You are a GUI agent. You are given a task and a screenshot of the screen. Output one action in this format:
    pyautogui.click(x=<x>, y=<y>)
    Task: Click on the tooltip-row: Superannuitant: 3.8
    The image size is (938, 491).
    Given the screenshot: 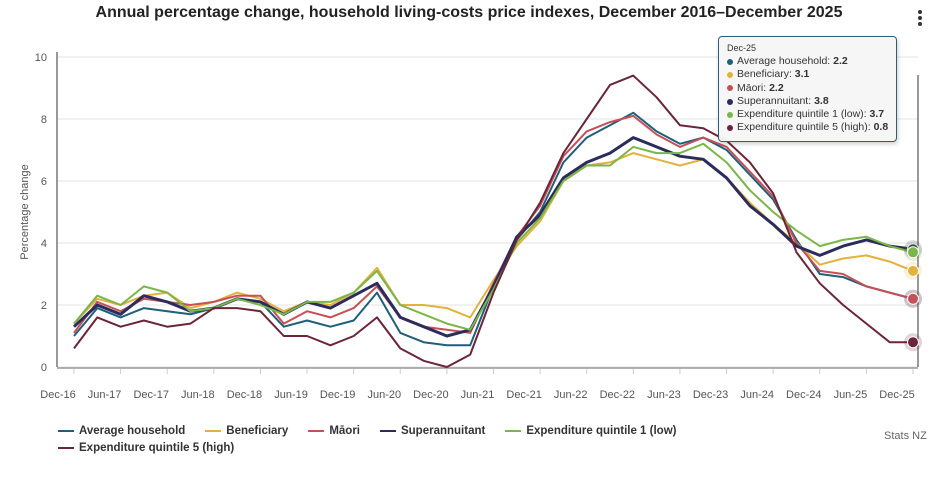 What is the action you would take?
    pyautogui.click(x=807, y=101)
    